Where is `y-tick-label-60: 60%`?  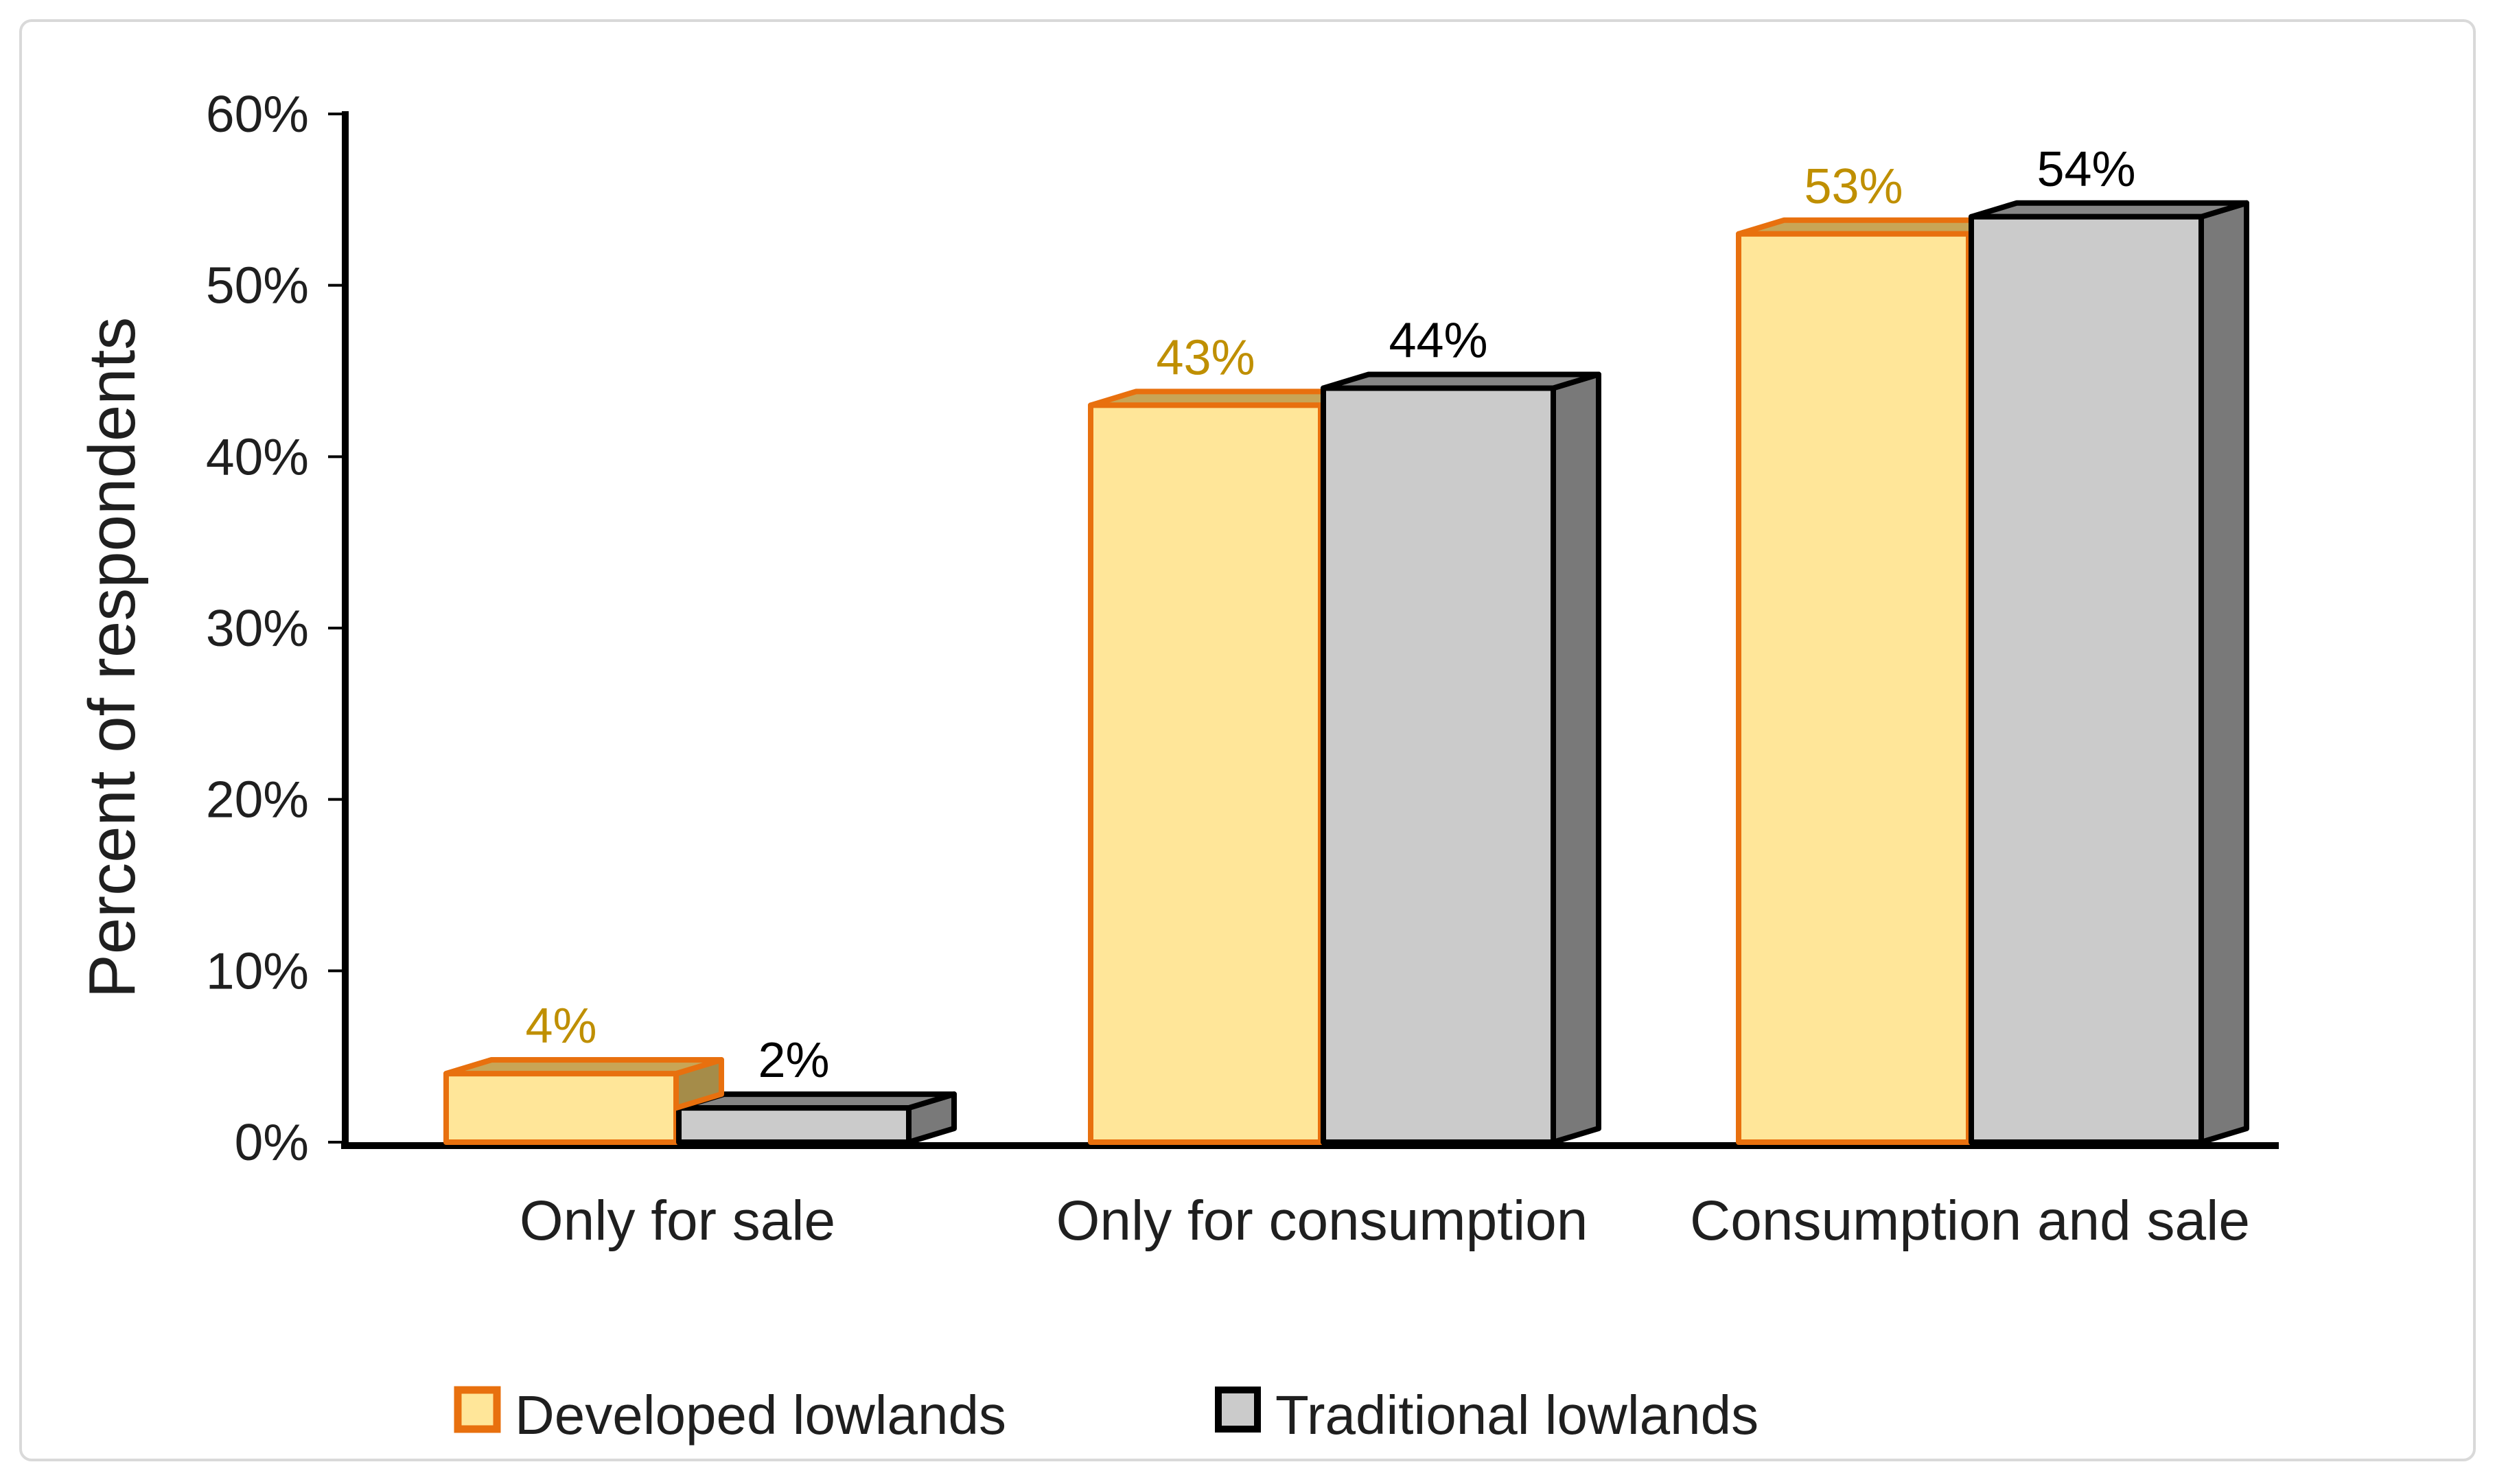
y-tick-label-60: 60% is located at coordinates (257, 114).